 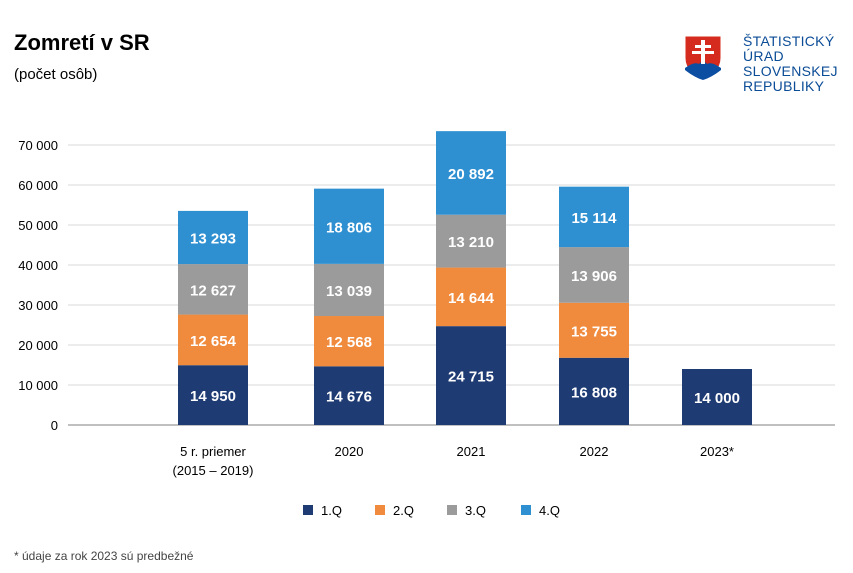 I want to click on data-label: 12 654, so click(x=213, y=341).